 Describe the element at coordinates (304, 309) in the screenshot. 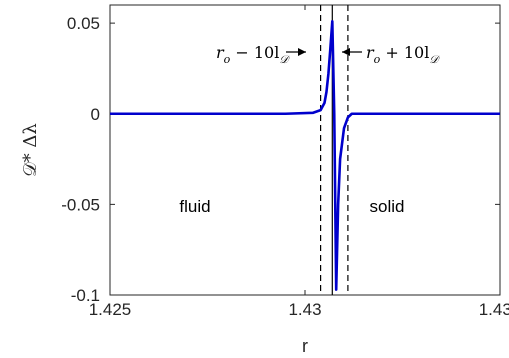

I see `x-tick-label: 1.43` at that location.